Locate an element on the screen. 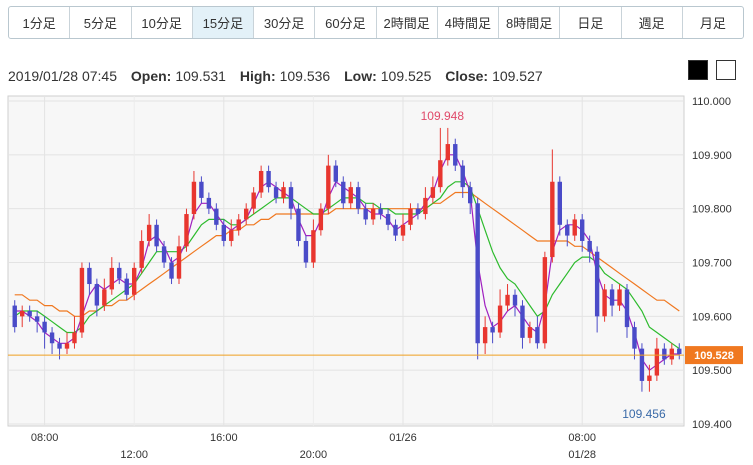 The width and height of the screenshot is (753, 465). high-annotation: 109.948 is located at coordinates (443, 116).